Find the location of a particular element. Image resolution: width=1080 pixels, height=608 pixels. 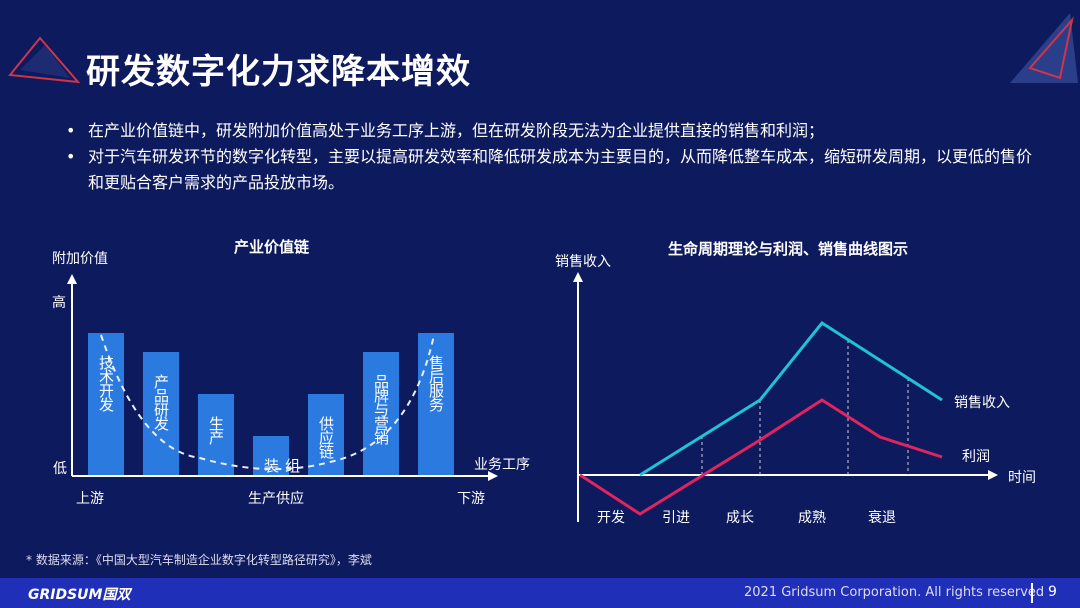

value-chain-bar: 产品研发 is located at coordinates (161, 413).